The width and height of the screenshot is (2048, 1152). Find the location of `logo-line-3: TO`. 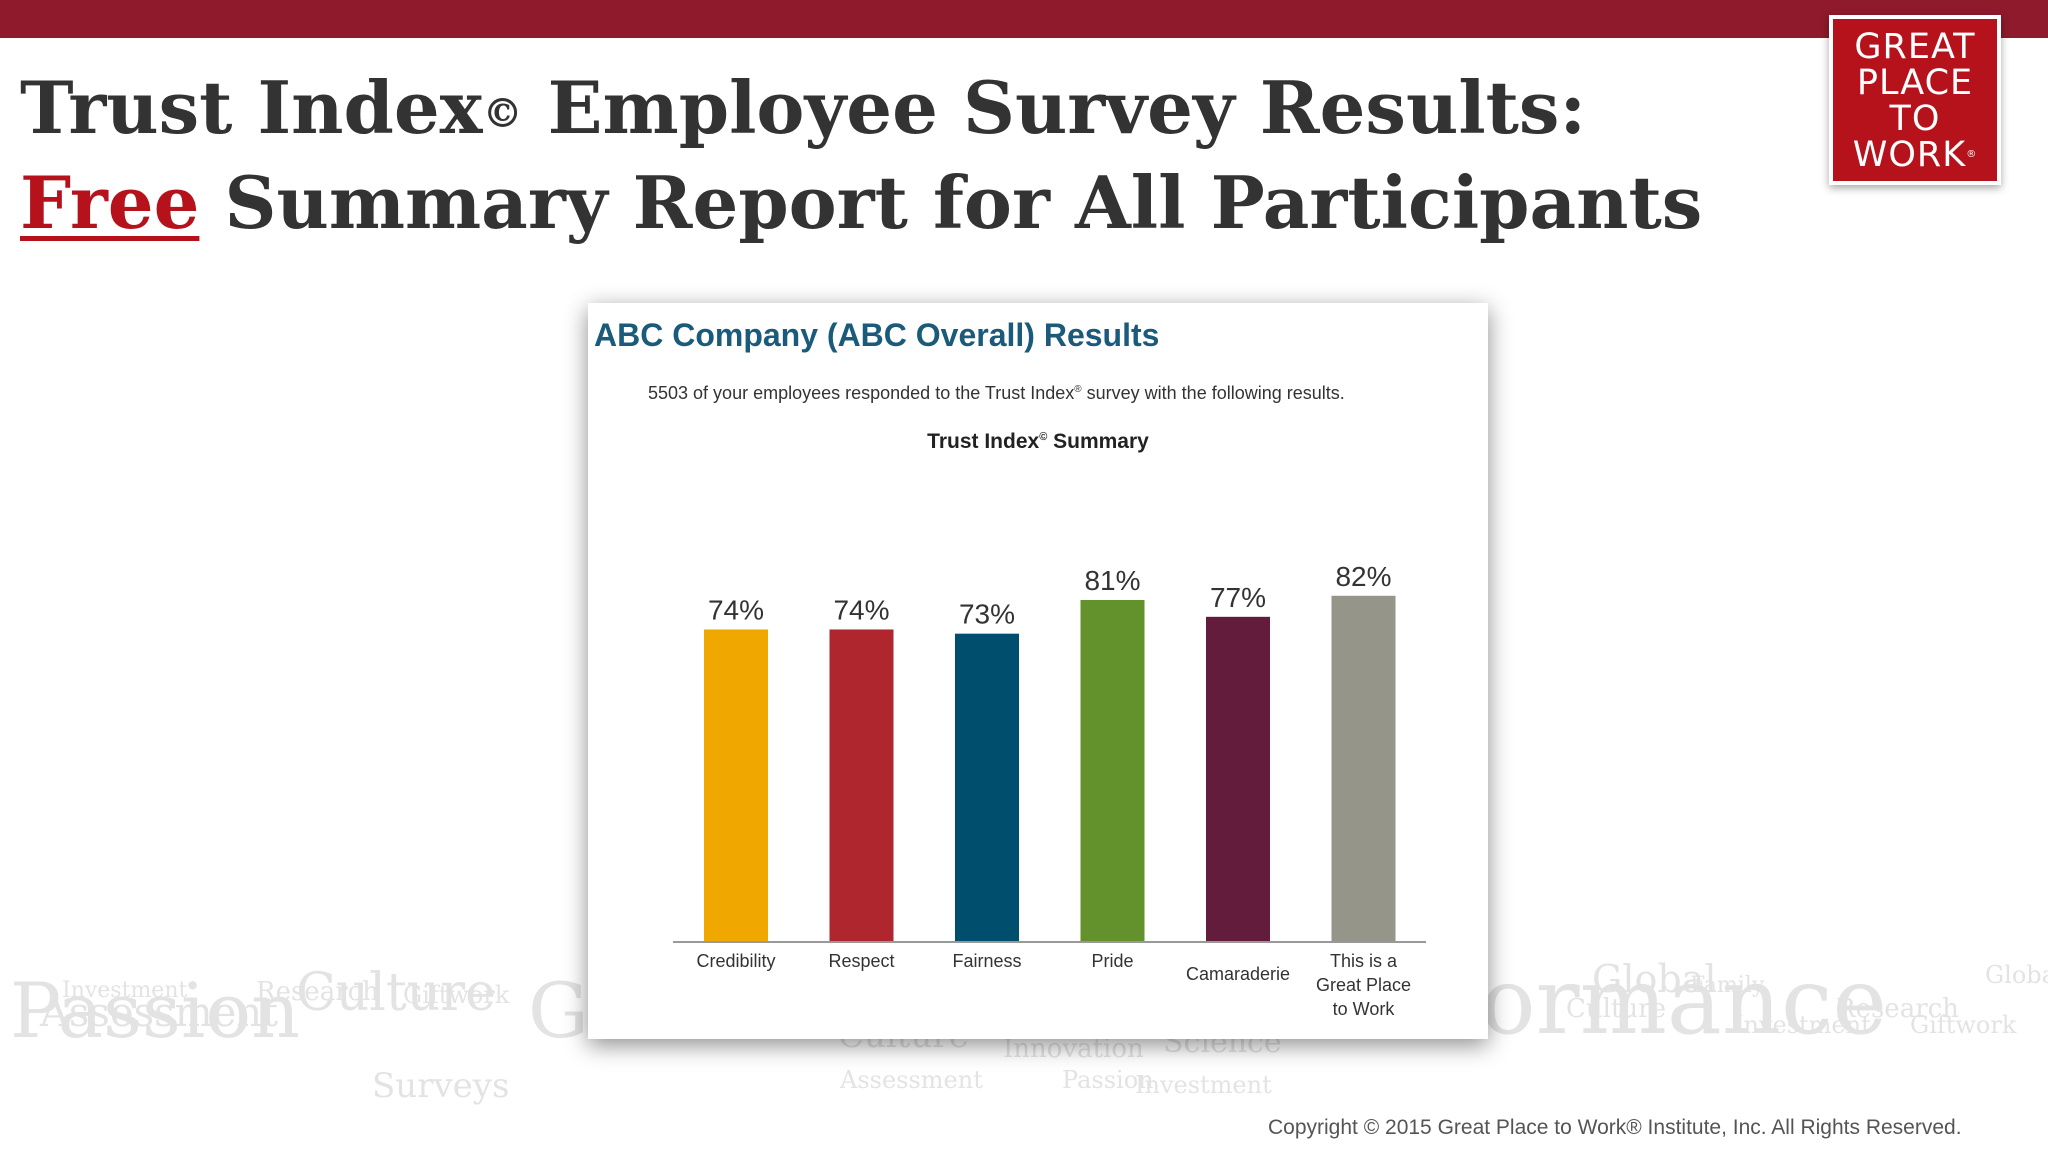

logo-line-3: TO is located at coordinates (1915, 119).